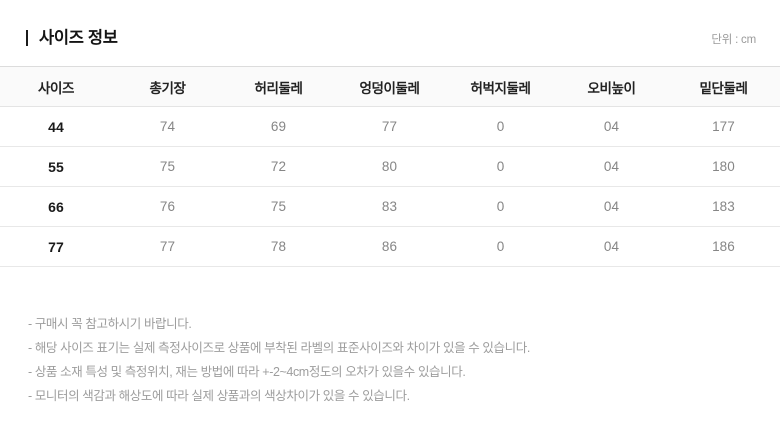 The width and height of the screenshot is (780, 445). Describe the element at coordinates (167, 246) in the screenshot. I see `cell-total-length: 77` at that location.